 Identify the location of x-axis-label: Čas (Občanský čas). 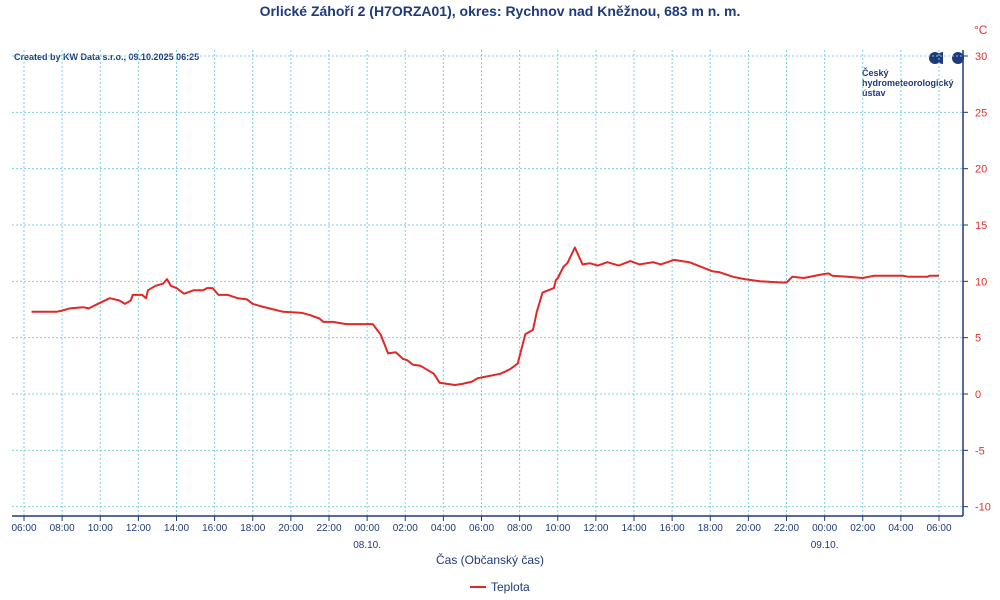
(490, 560).